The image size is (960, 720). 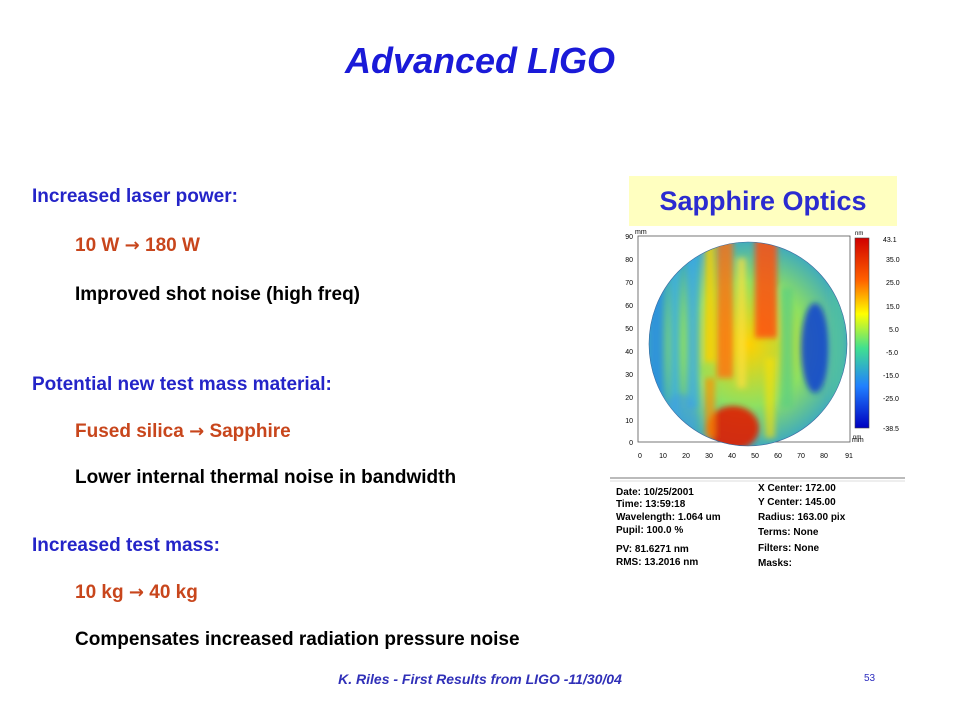 I want to click on section-3-from: 10 kg, so click(x=99, y=592).